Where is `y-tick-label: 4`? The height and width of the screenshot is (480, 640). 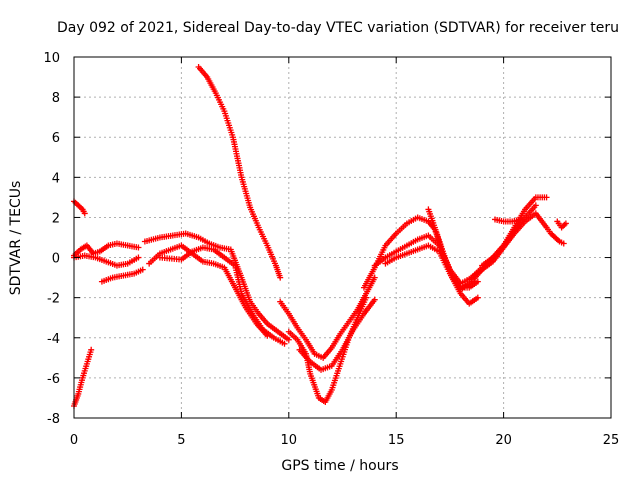
y-tick-label: 4 is located at coordinates (56, 178).